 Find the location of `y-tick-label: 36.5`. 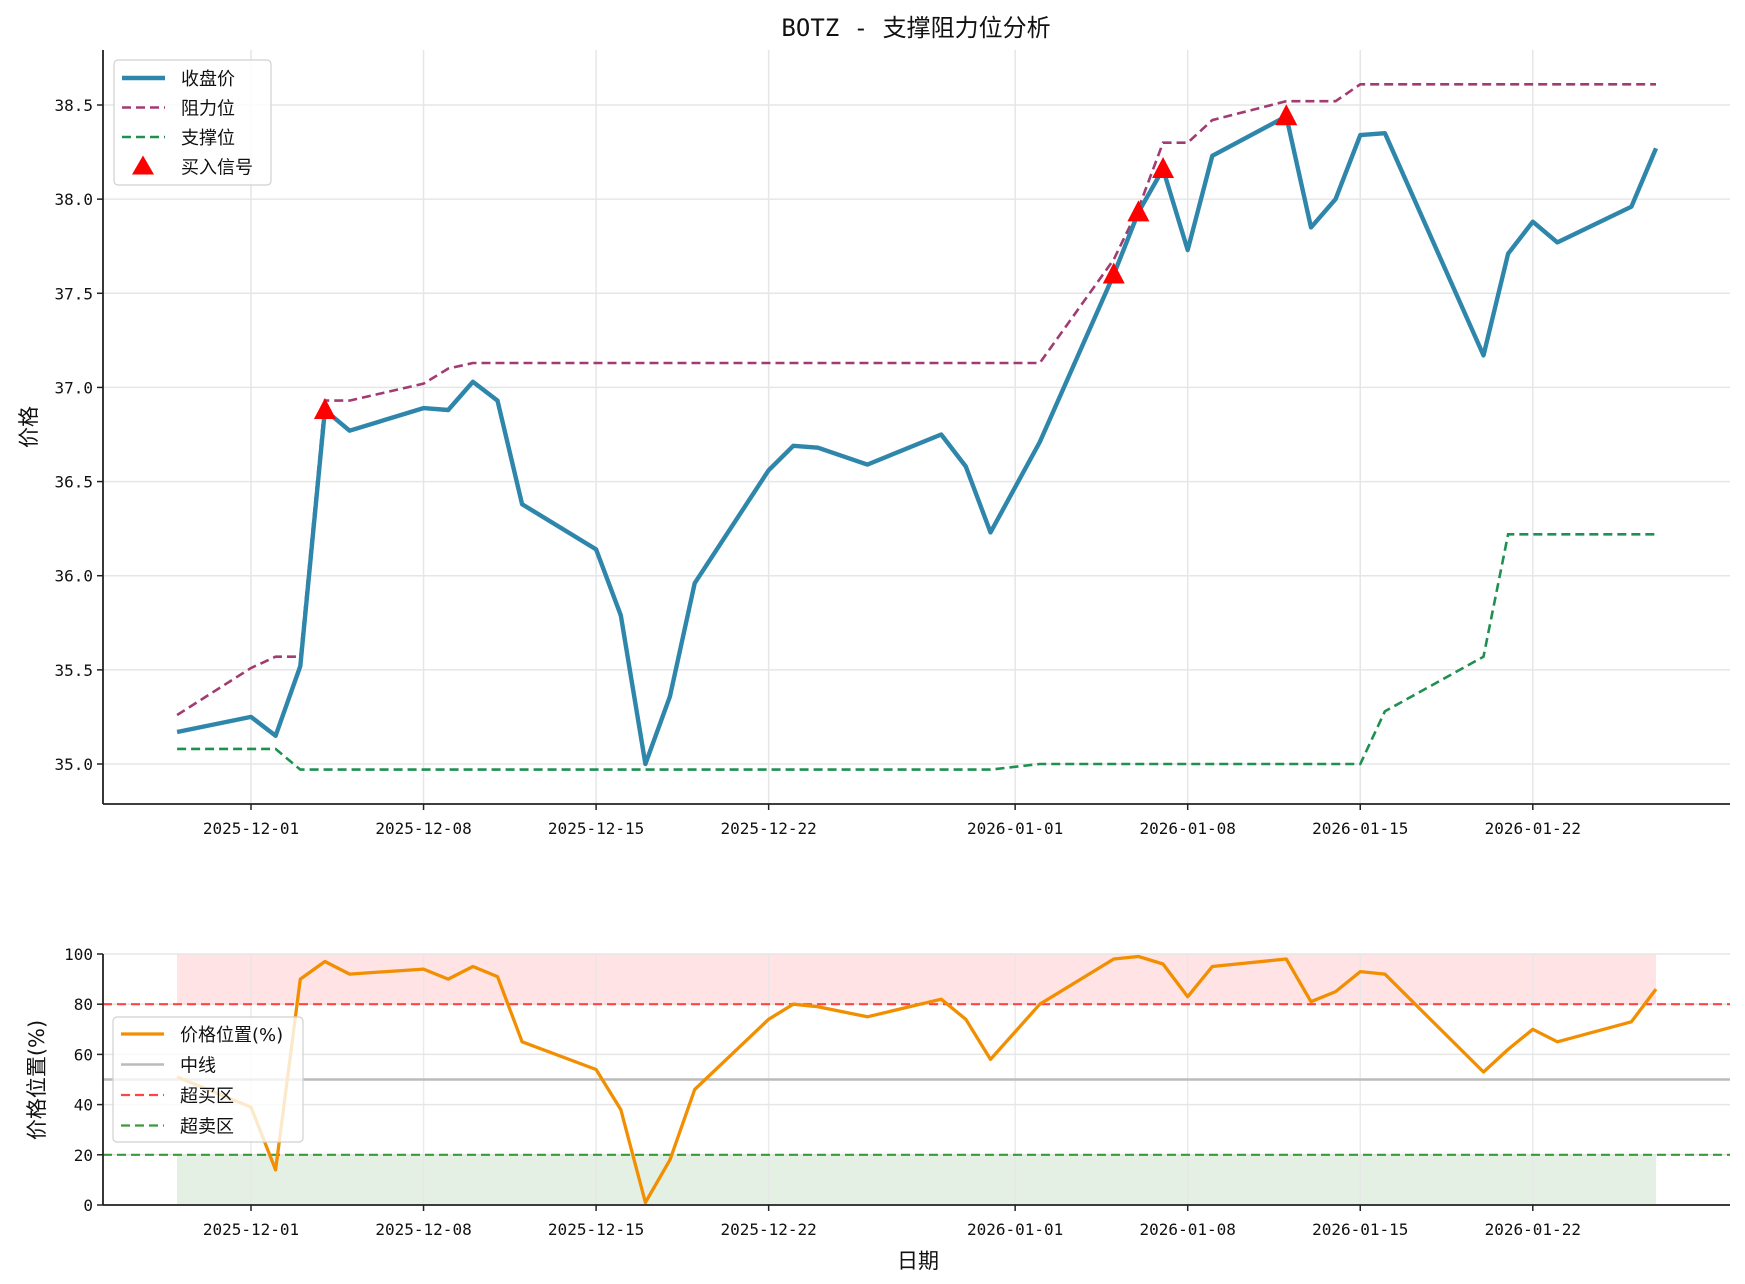

y-tick-label: 36.5 is located at coordinates (73, 482).